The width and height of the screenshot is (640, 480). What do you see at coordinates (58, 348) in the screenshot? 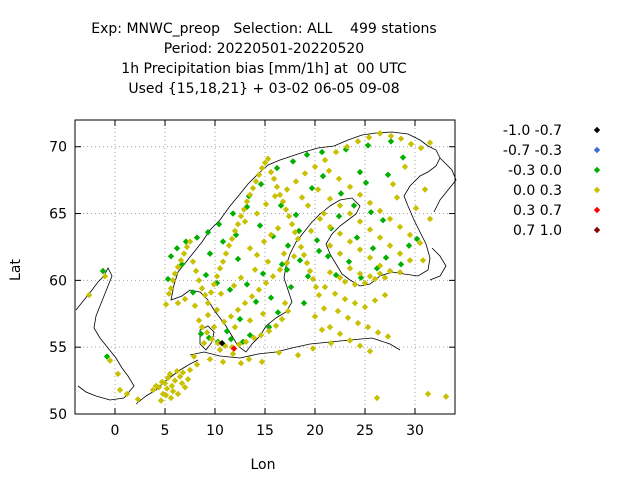
I see `y-tick-label: 55` at bounding box center [58, 348].